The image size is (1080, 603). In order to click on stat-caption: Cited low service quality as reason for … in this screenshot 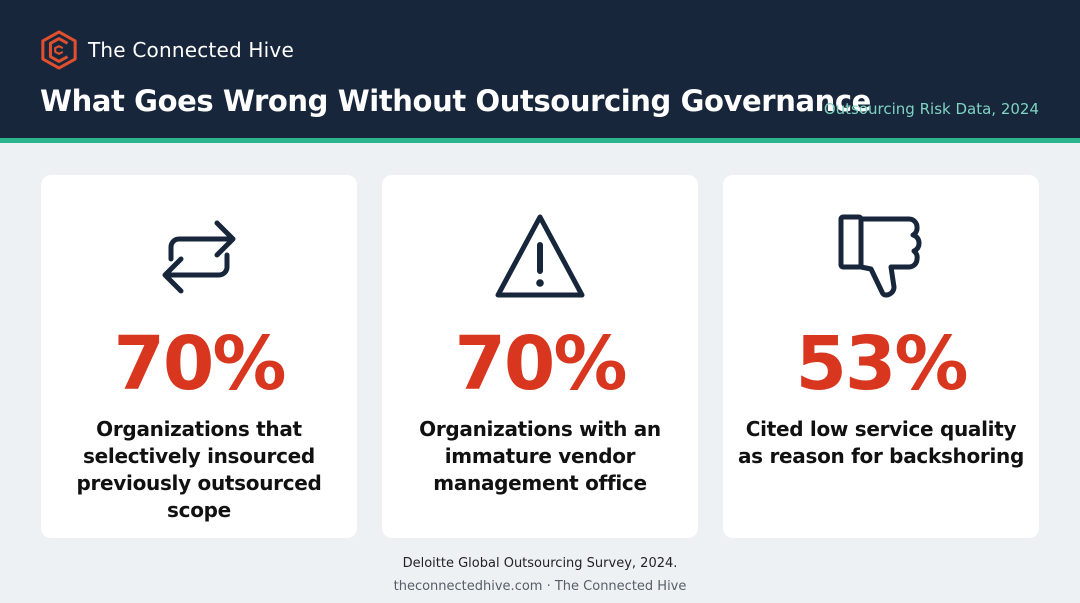, I will do `click(881, 442)`.